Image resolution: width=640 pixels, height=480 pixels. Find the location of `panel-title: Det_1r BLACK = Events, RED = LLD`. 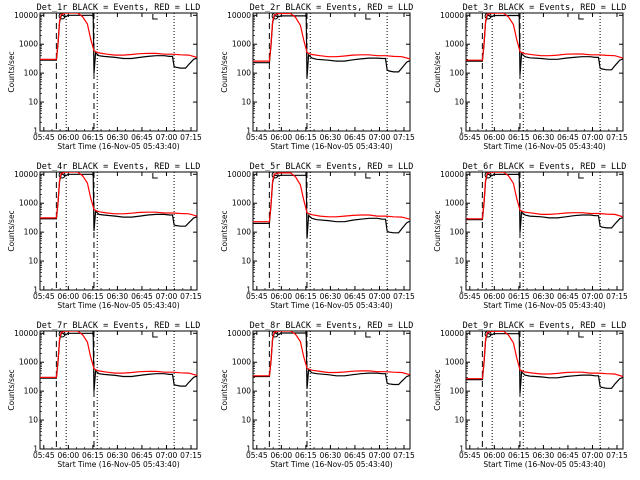

panel-title: Det_1r BLACK = Events, RED = LLD is located at coordinates (119, 8).